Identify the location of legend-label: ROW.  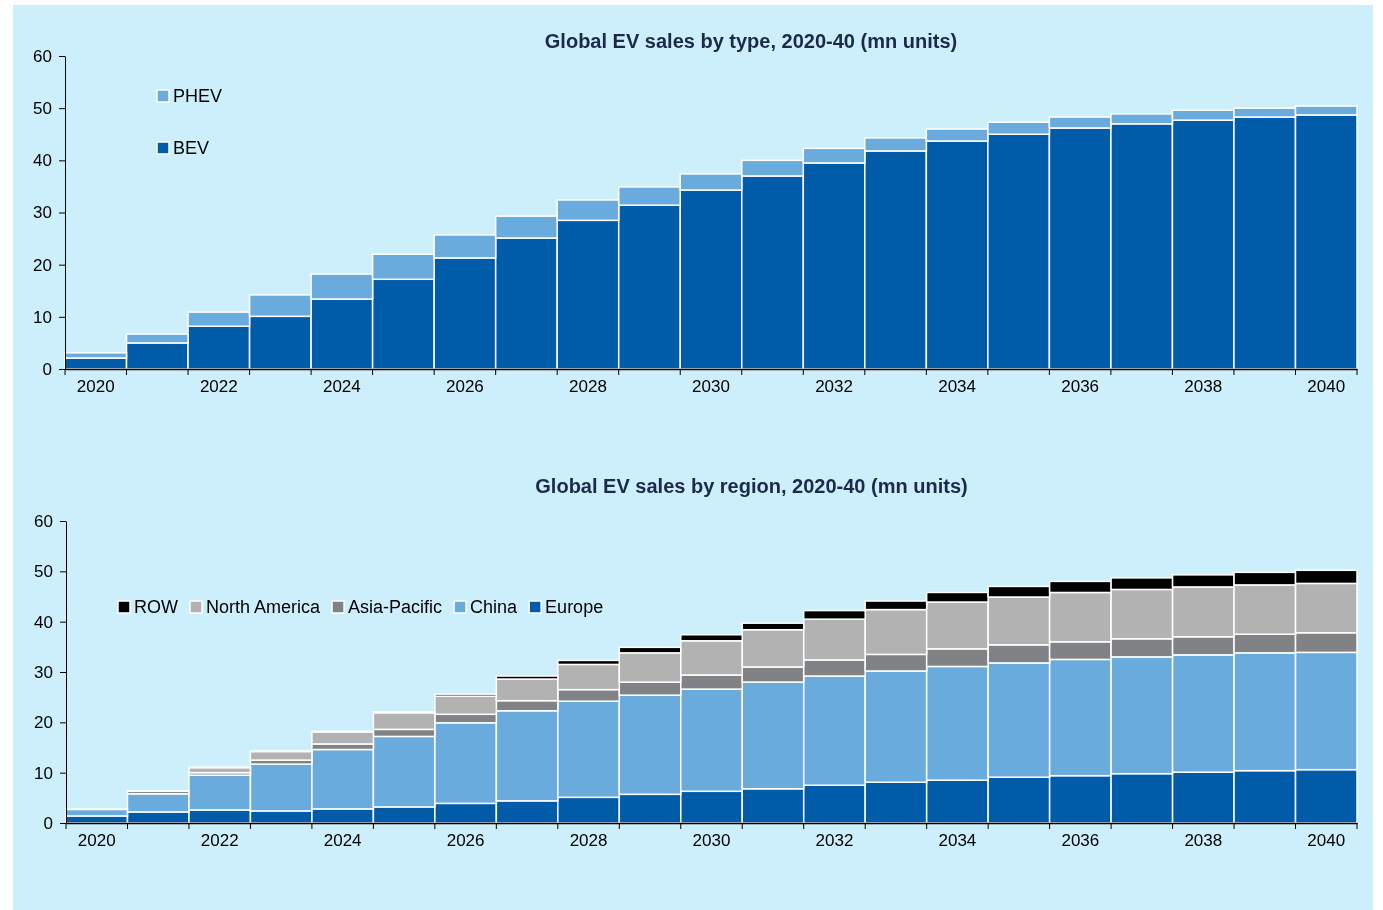
(156, 607).